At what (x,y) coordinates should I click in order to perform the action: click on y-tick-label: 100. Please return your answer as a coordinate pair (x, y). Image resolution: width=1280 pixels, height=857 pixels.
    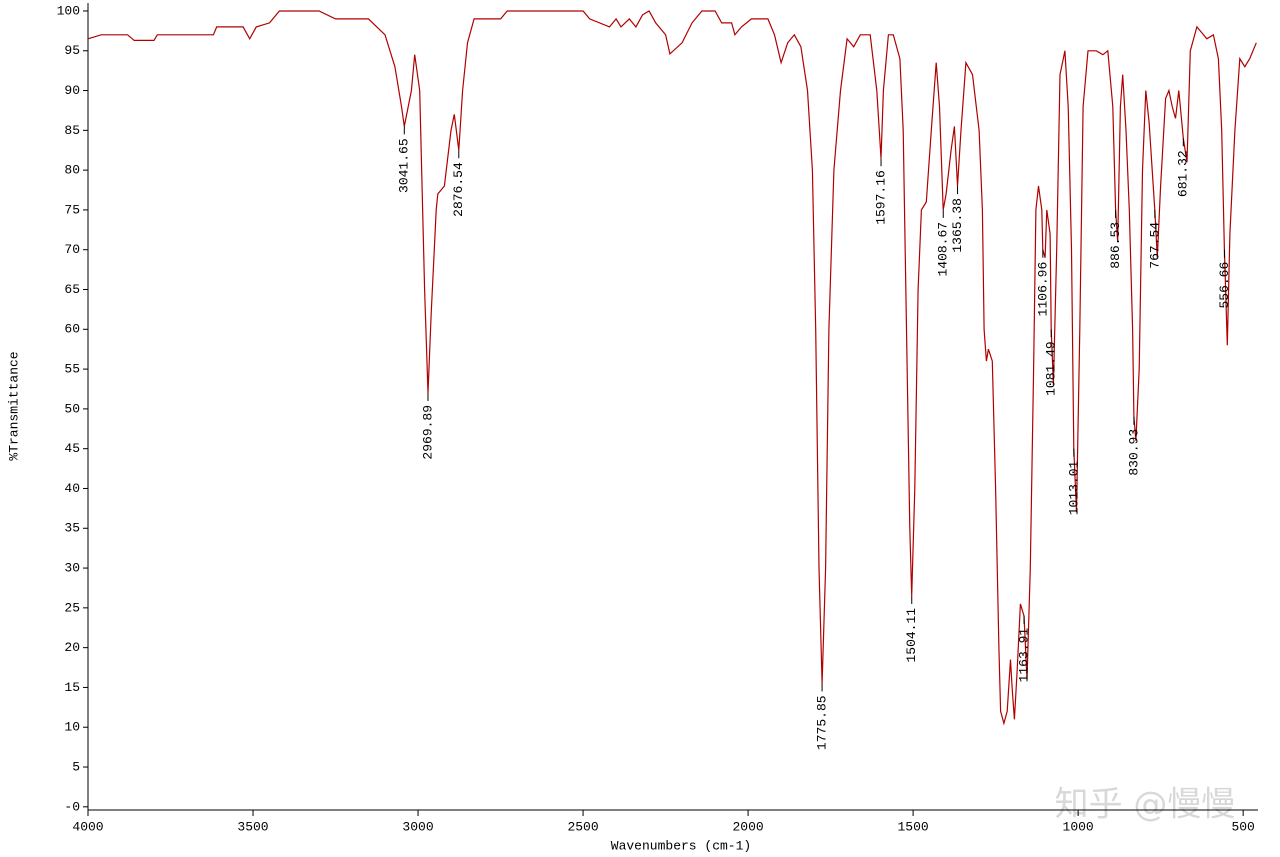
    Looking at the image, I should click on (68, 10).